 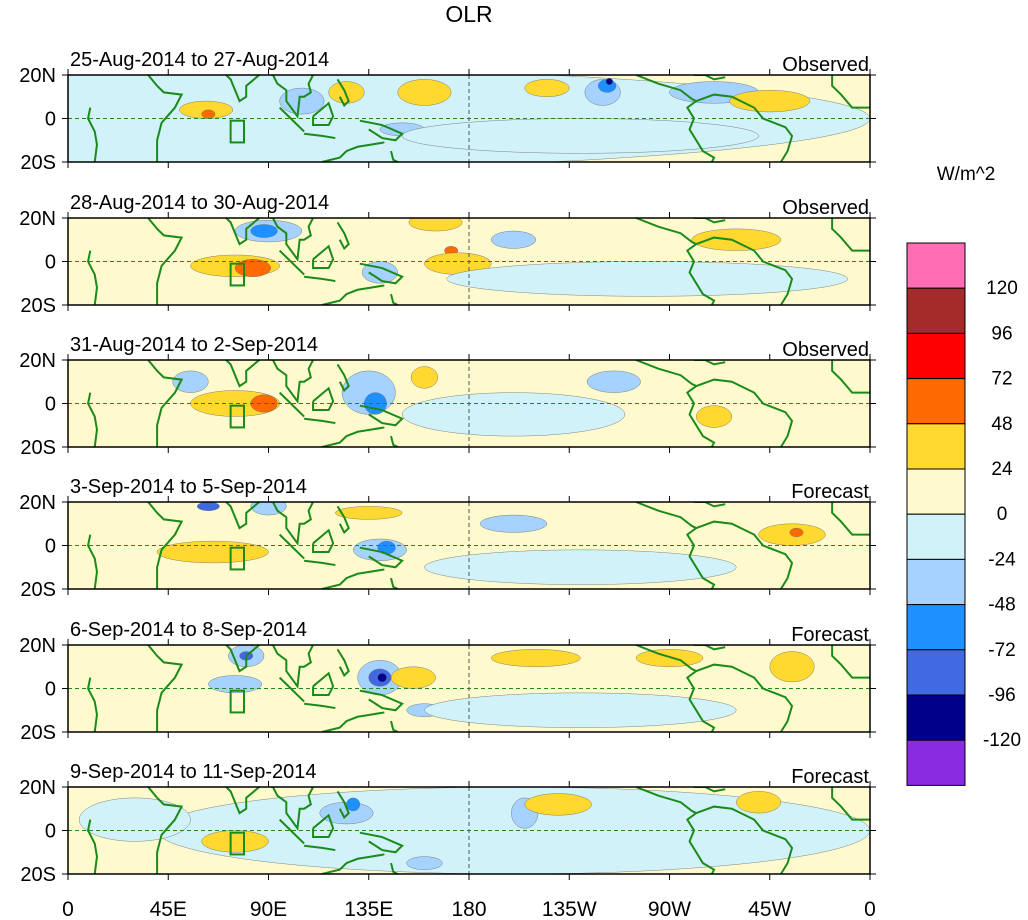 I want to click on map-panel: 20N 0 20S 3-Sep-2014 to 5-Sep-2014 Forecast, so click(x=447, y=538).